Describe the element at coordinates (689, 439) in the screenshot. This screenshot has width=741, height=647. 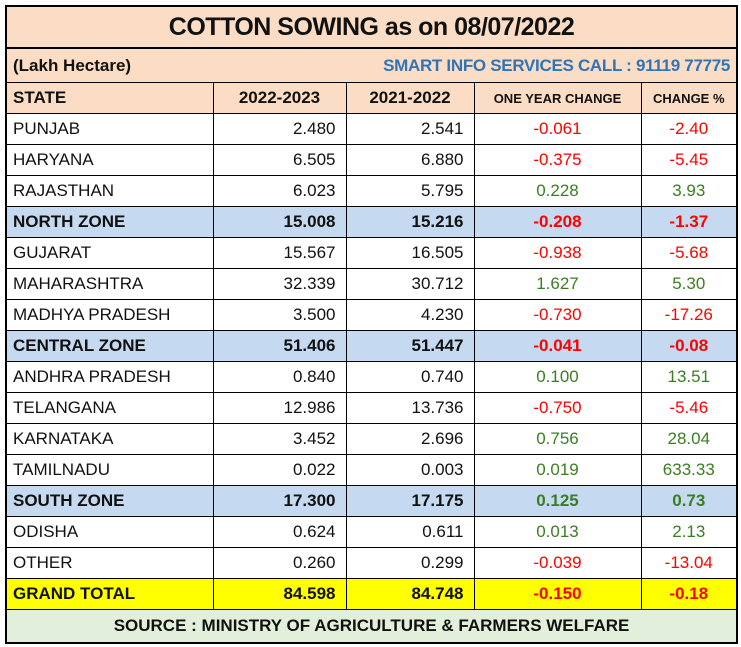
I see `change-pct-cell: 28.04` at that location.